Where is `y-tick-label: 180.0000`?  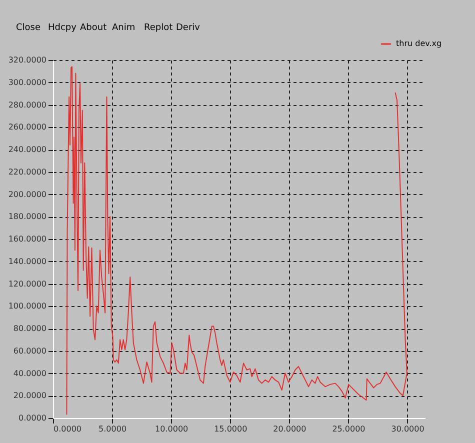
y-tick-label: 180.0000 is located at coordinates (27, 217).